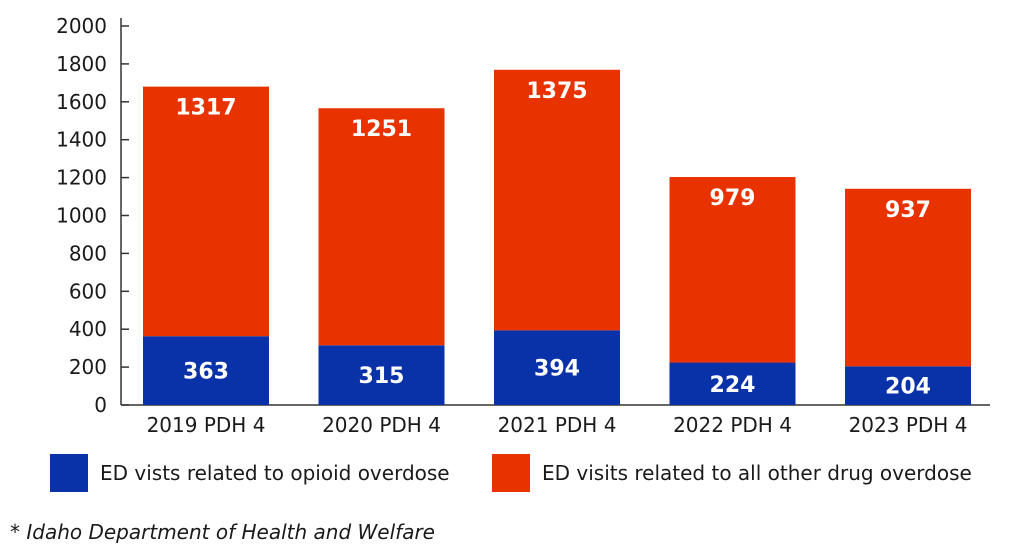  What do you see at coordinates (69, 473) in the screenshot?
I see `legend-swatch-opioid` at bounding box center [69, 473].